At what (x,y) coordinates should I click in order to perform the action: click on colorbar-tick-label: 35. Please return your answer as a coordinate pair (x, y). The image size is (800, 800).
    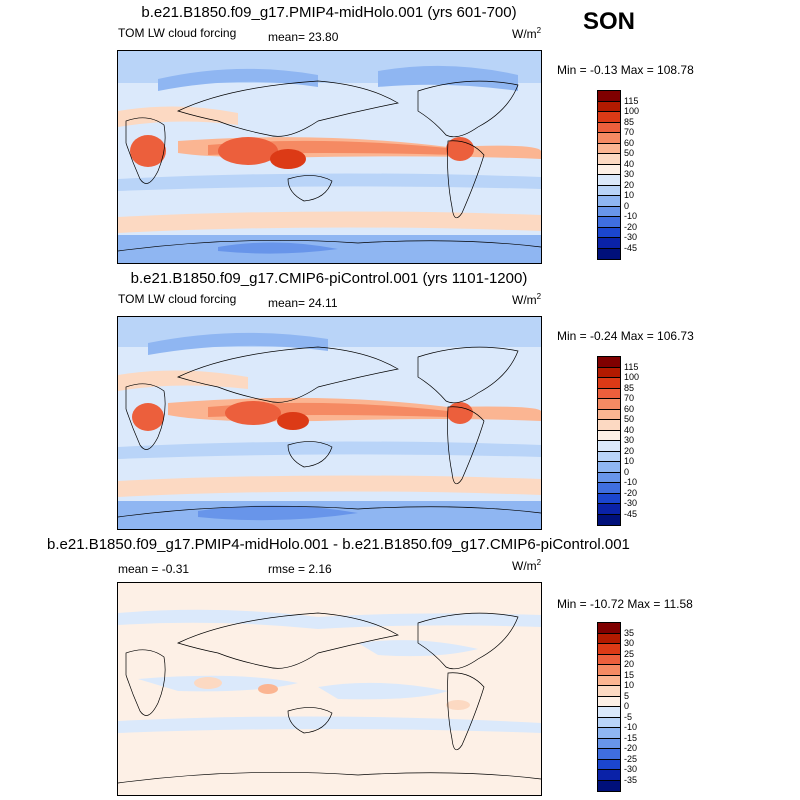
    Looking at the image, I should click on (629, 632).